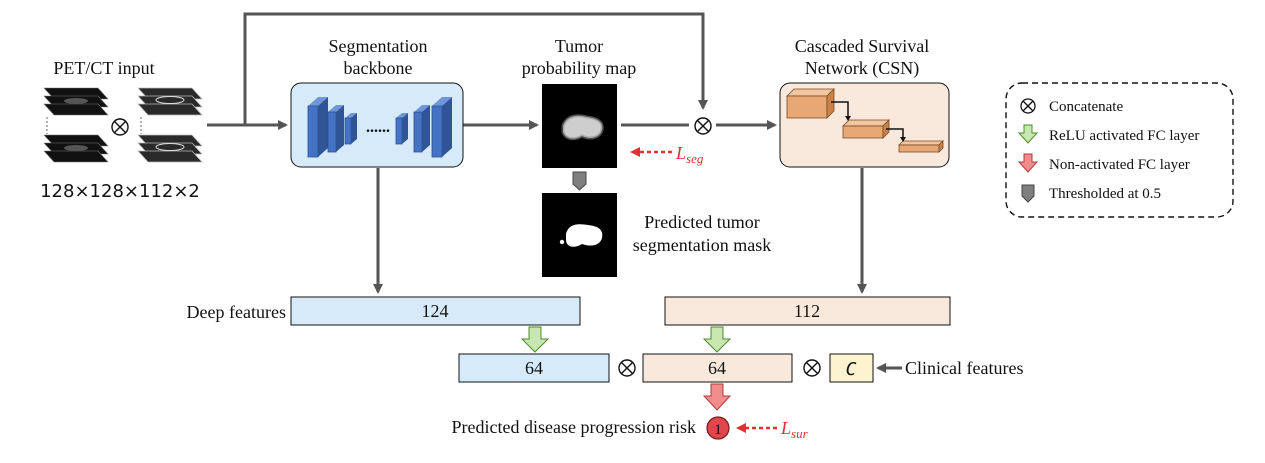 Image resolution: width=1265 pixels, height=463 pixels. What do you see at coordinates (535, 339) in the screenshot?
I see `relu-fc-arrow-icon-left` at bounding box center [535, 339].